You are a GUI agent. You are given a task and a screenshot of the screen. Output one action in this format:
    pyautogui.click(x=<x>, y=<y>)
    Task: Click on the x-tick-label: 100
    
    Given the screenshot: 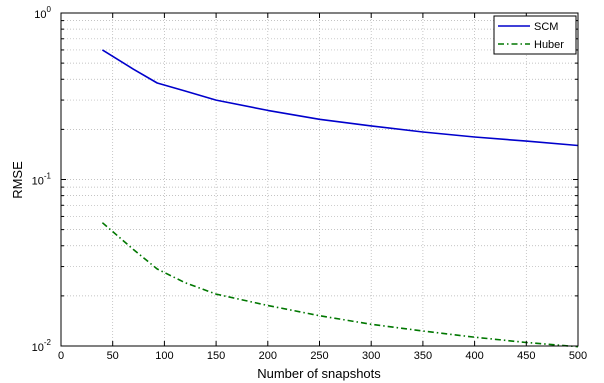 What is the action you would take?
    pyautogui.click(x=164, y=356)
    